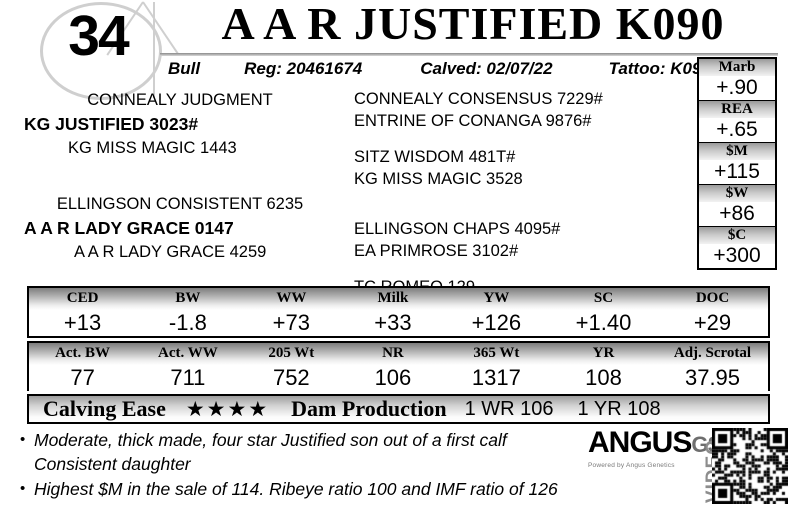  What do you see at coordinates (737, 172) in the screenshot?
I see `index-value: +115` at bounding box center [737, 172].